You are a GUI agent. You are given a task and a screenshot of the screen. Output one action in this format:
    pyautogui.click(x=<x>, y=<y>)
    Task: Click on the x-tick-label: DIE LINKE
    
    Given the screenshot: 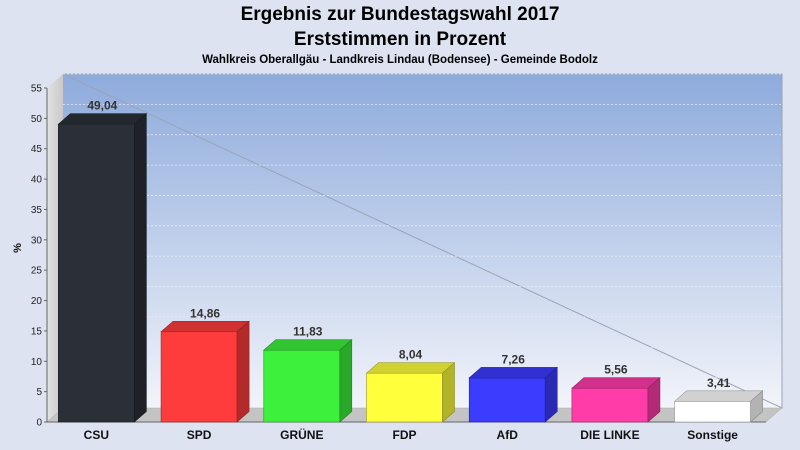 What is the action you would take?
    pyautogui.click(x=609, y=435)
    